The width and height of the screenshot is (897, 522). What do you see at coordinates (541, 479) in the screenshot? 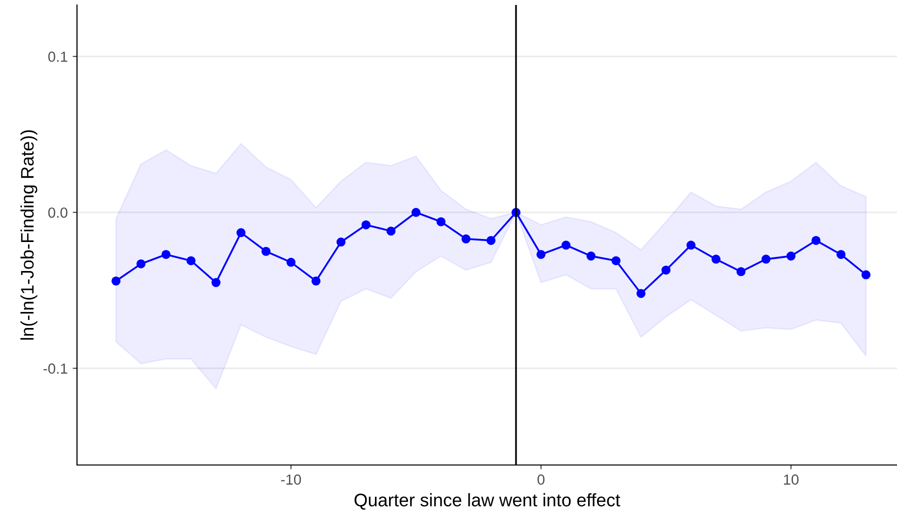
I see `x-tick-label: 0` at bounding box center [541, 479].